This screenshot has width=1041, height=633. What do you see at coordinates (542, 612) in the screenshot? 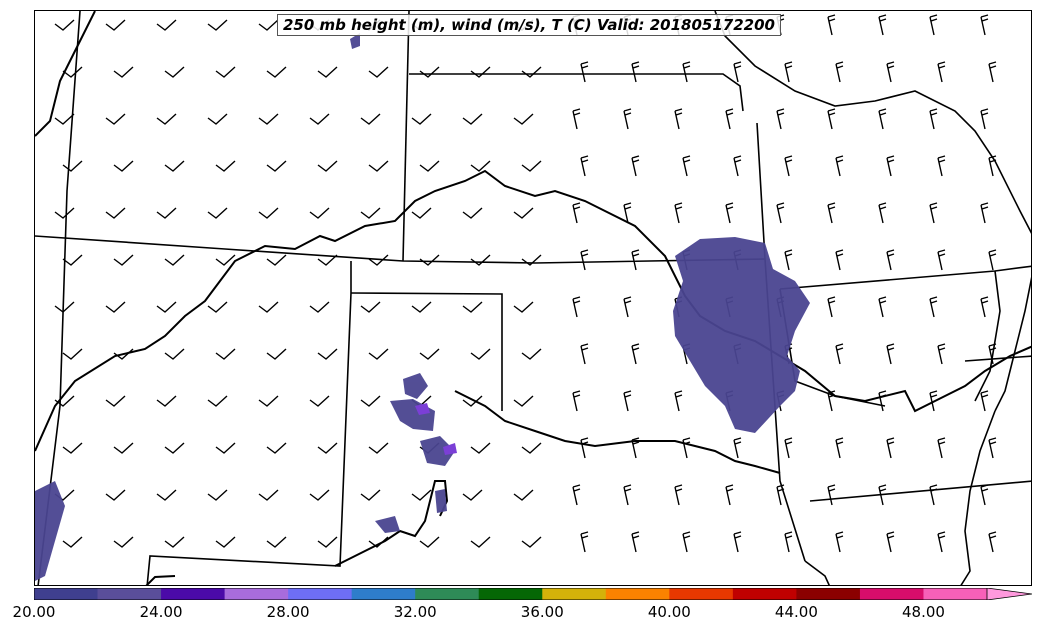
I see `colorbar-tick-label: 36.00` at bounding box center [542, 612].